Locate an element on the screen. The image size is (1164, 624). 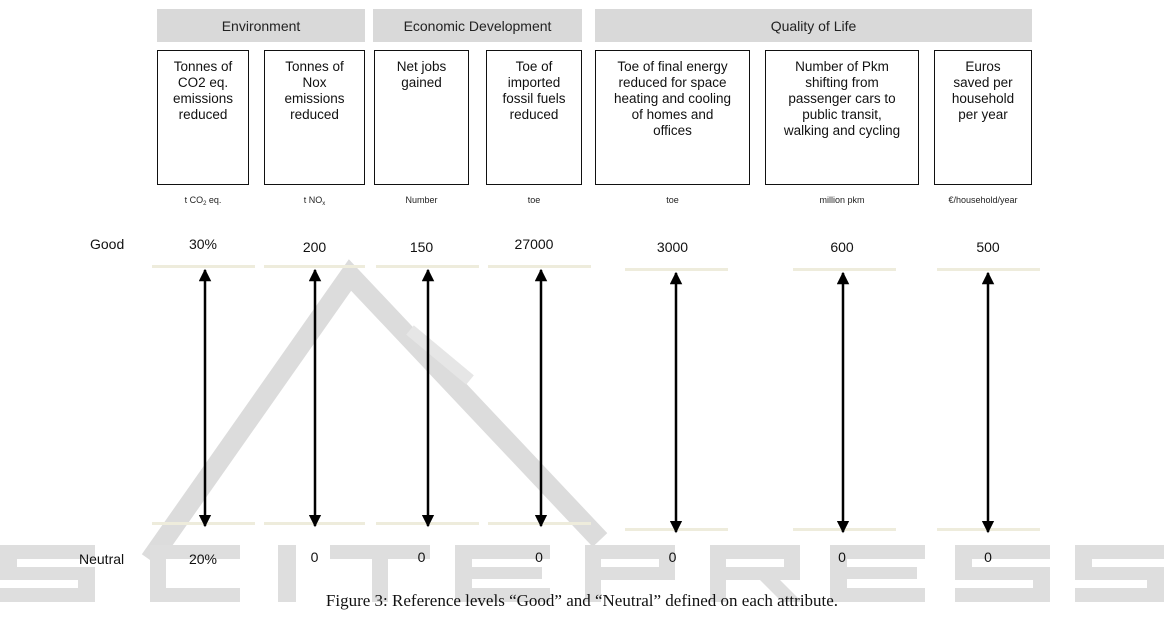
good-value-nox: 200 is located at coordinates (314, 247).